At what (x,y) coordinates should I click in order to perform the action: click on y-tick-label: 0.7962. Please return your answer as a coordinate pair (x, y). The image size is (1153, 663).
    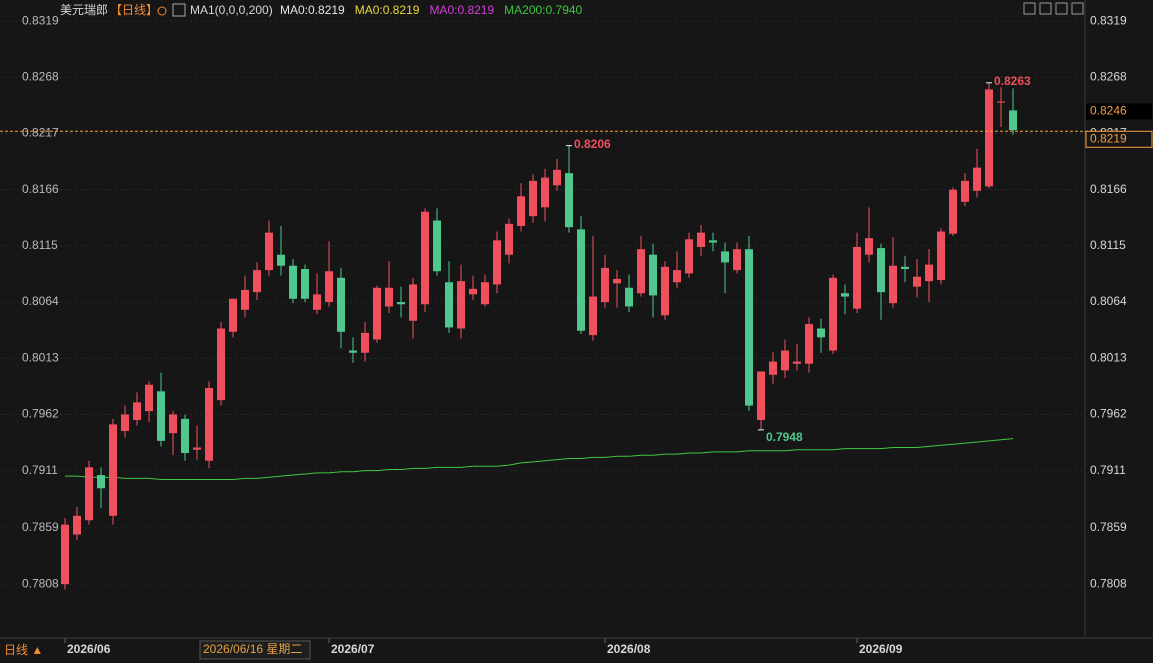
    Looking at the image, I should click on (1108, 414).